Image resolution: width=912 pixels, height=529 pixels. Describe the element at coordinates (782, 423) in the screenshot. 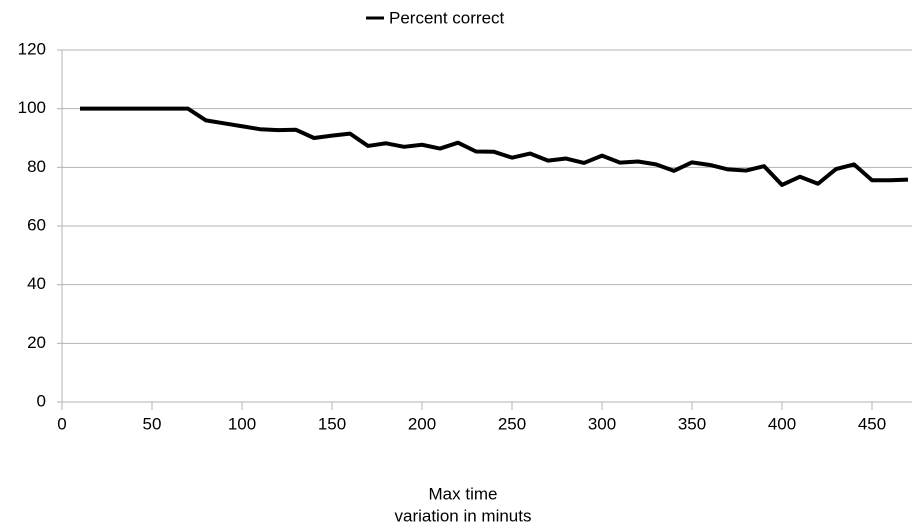

I see `x-tick-label: 400` at that location.